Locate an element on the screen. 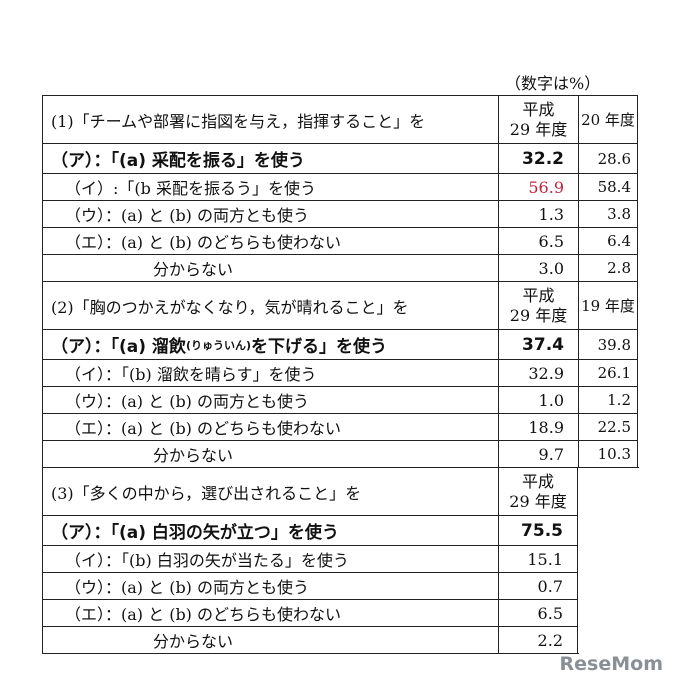 This screenshot has width=677, height=687. table-row: （ア）：「(a) 溜飲 (りゅういん) を下げる」を使う 37.4 39.8 is located at coordinates (340, 344).